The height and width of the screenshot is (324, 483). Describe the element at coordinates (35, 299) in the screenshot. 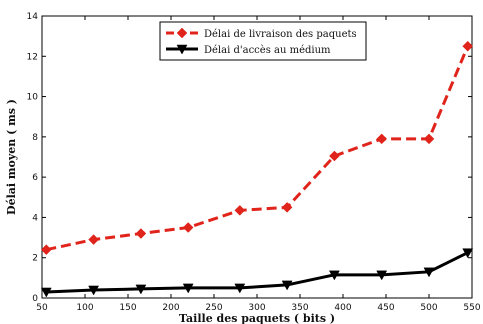

I see `y-tick-label: 0` at that location.